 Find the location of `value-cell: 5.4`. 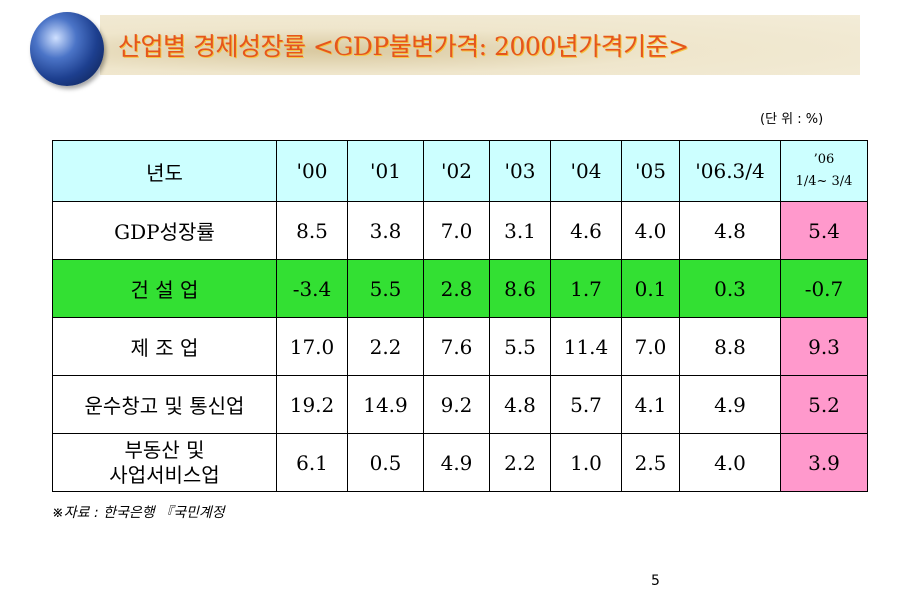

value-cell: 5.4 is located at coordinates (824, 230).